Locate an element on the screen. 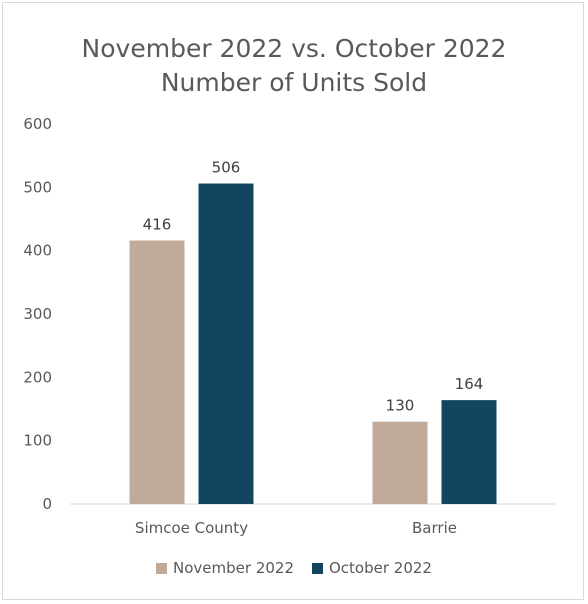  chart-legend: November 2022 October 2022 is located at coordinates (294, 568).